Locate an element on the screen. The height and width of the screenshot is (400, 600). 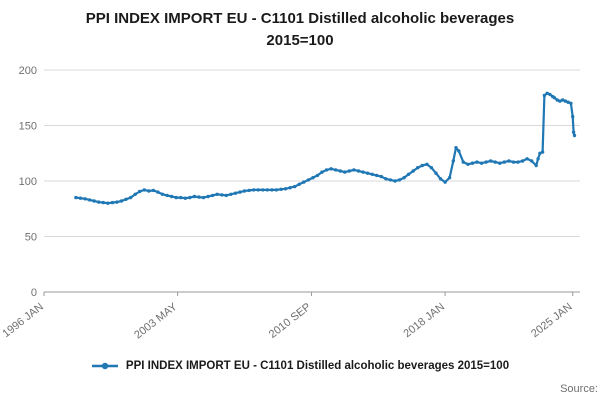
source-label: Source: is located at coordinates (579, 389).